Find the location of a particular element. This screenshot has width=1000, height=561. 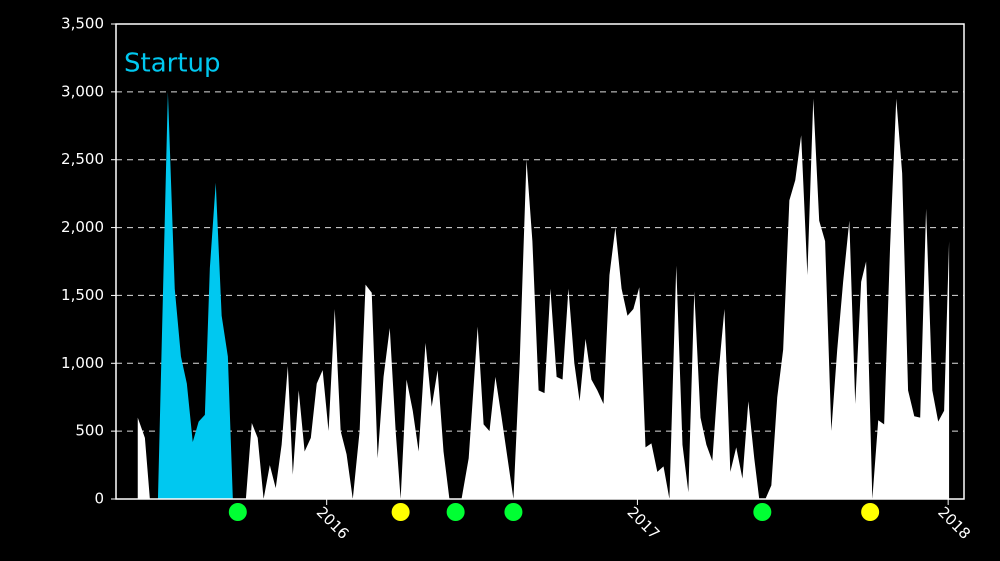

legend-label: Startup is located at coordinates (172, 64).